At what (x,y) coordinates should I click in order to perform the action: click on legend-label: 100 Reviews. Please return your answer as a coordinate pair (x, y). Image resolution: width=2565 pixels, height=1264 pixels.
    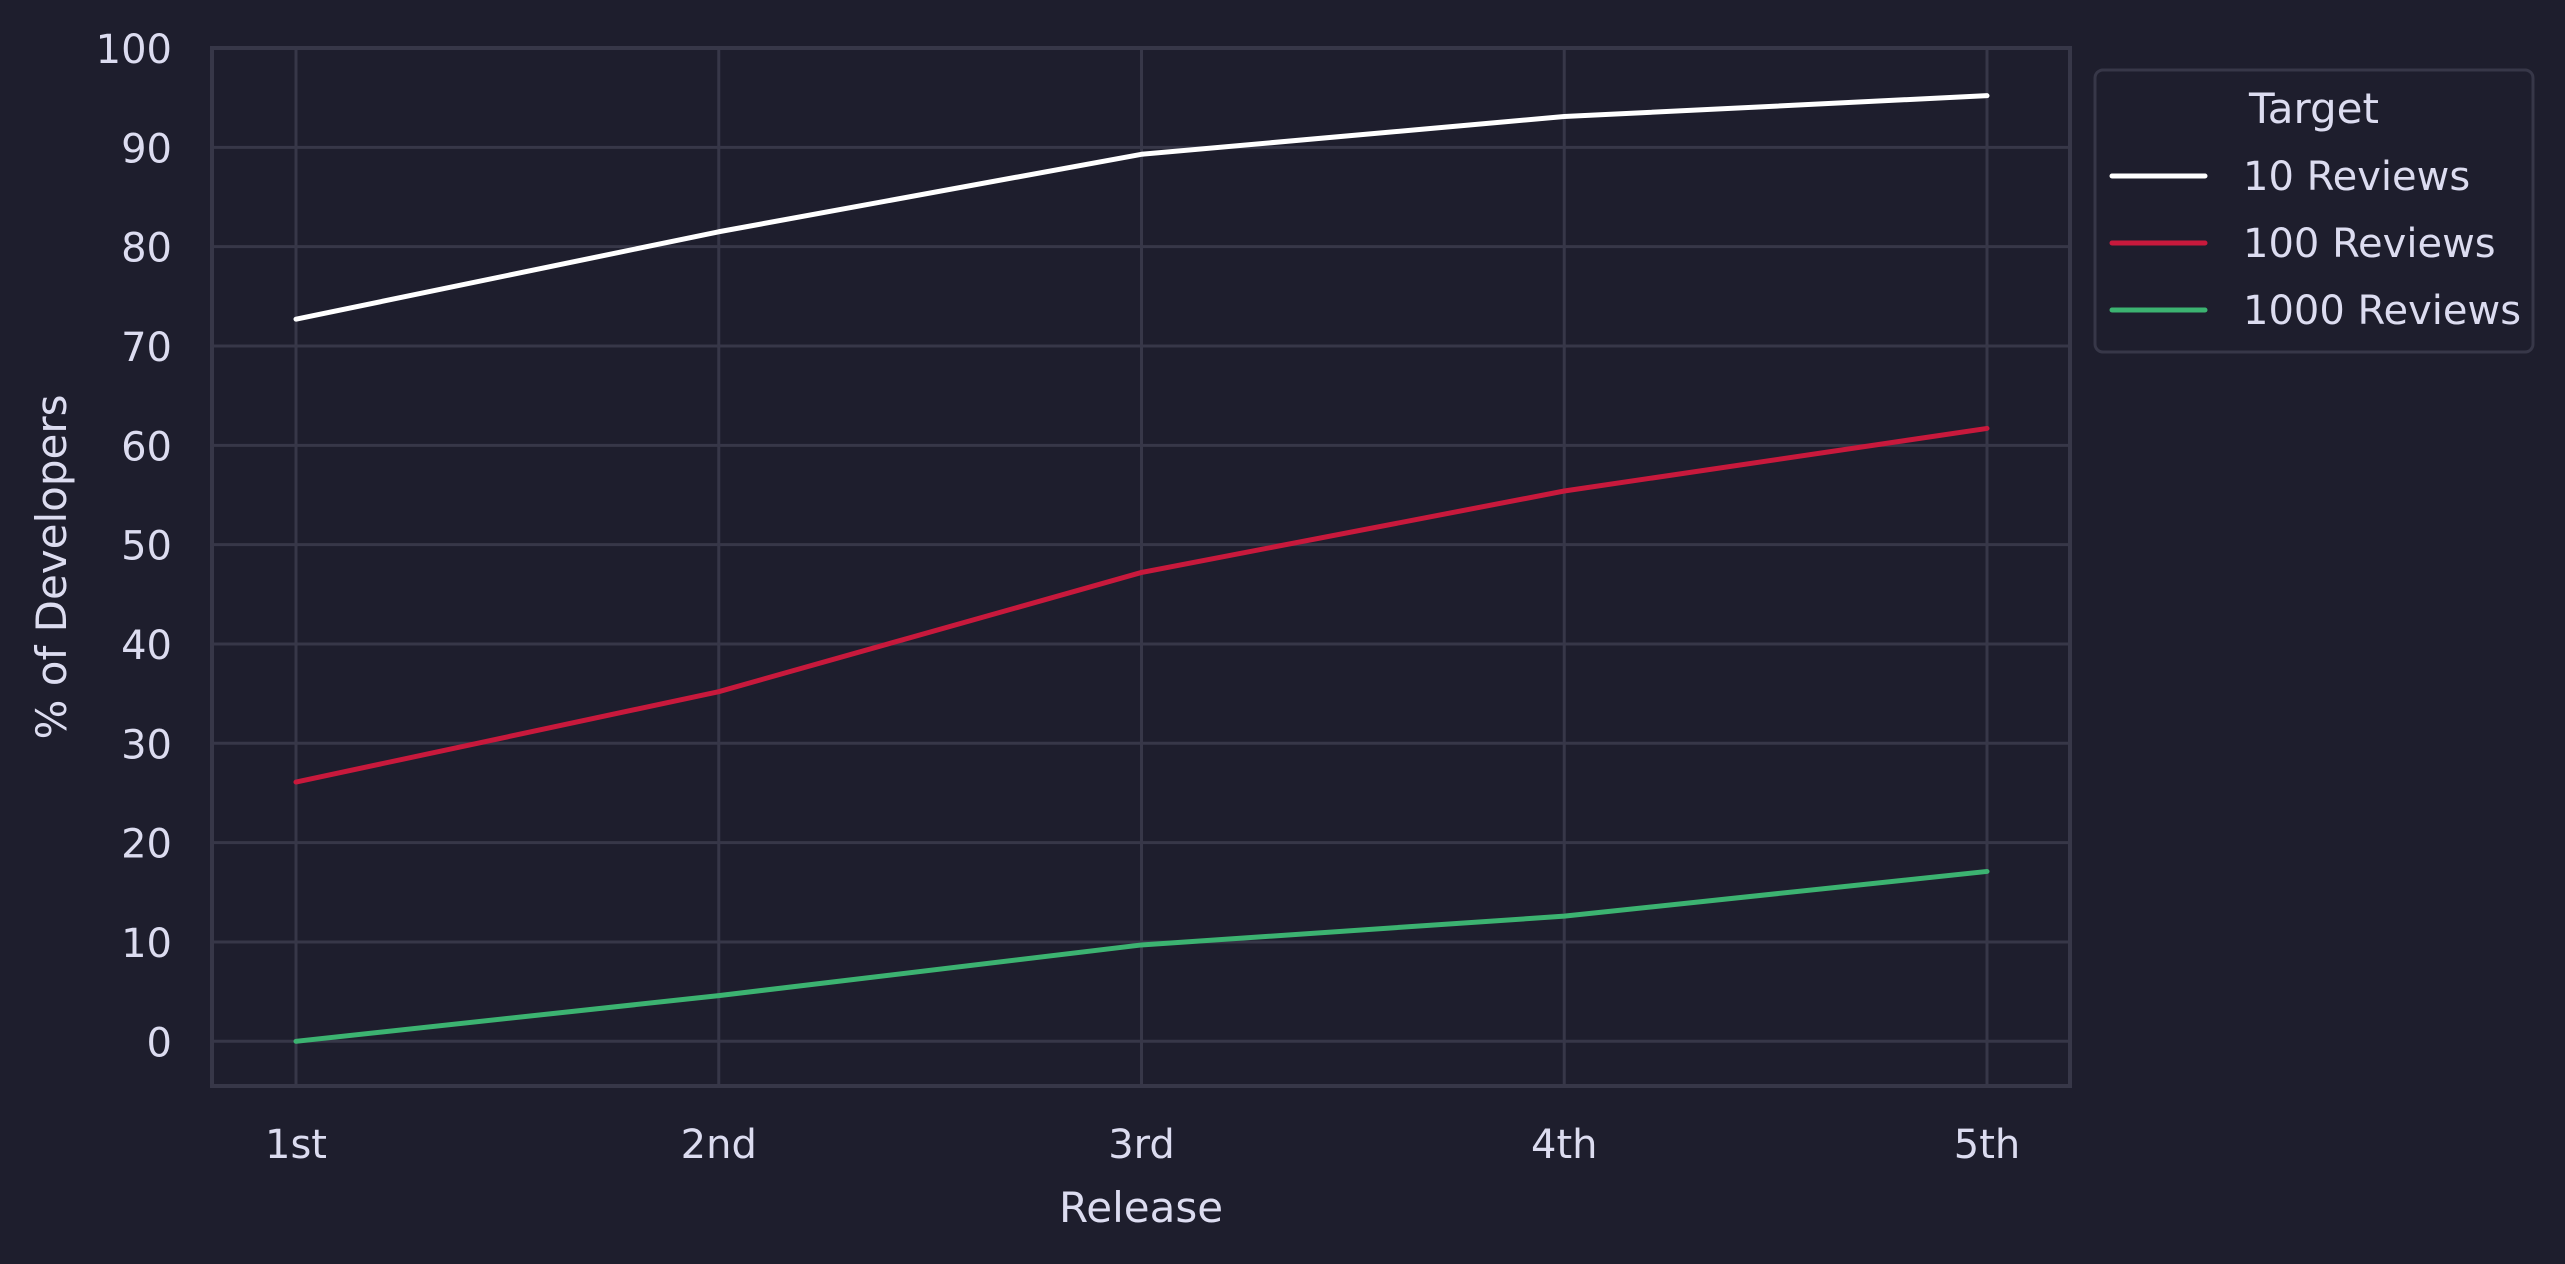
    Looking at the image, I should click on (2369, 244).